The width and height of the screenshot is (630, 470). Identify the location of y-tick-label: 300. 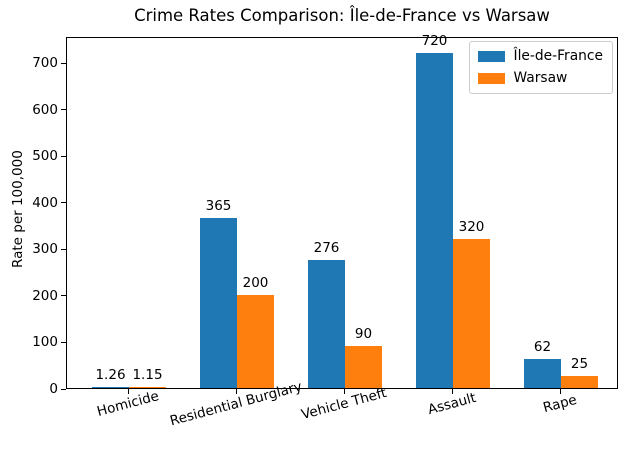
(45, 249).